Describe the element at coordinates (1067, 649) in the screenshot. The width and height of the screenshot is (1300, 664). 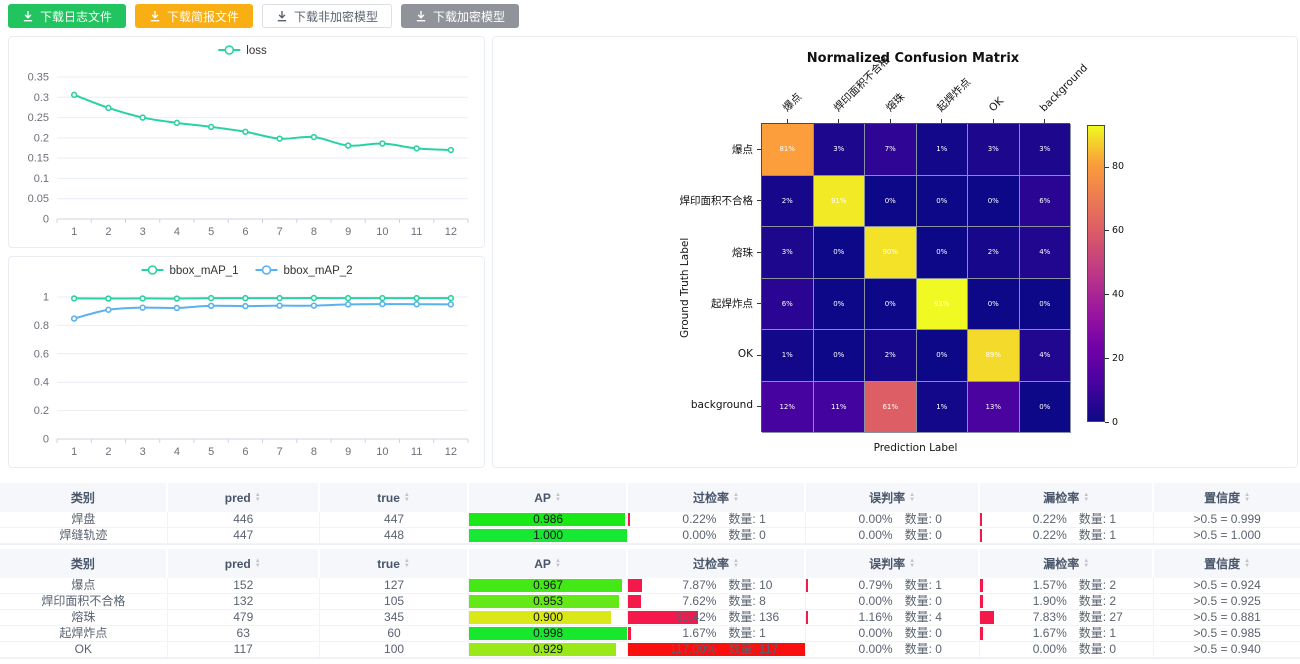
I see `cell-miss: 0.00% 数量: 0` at that location.